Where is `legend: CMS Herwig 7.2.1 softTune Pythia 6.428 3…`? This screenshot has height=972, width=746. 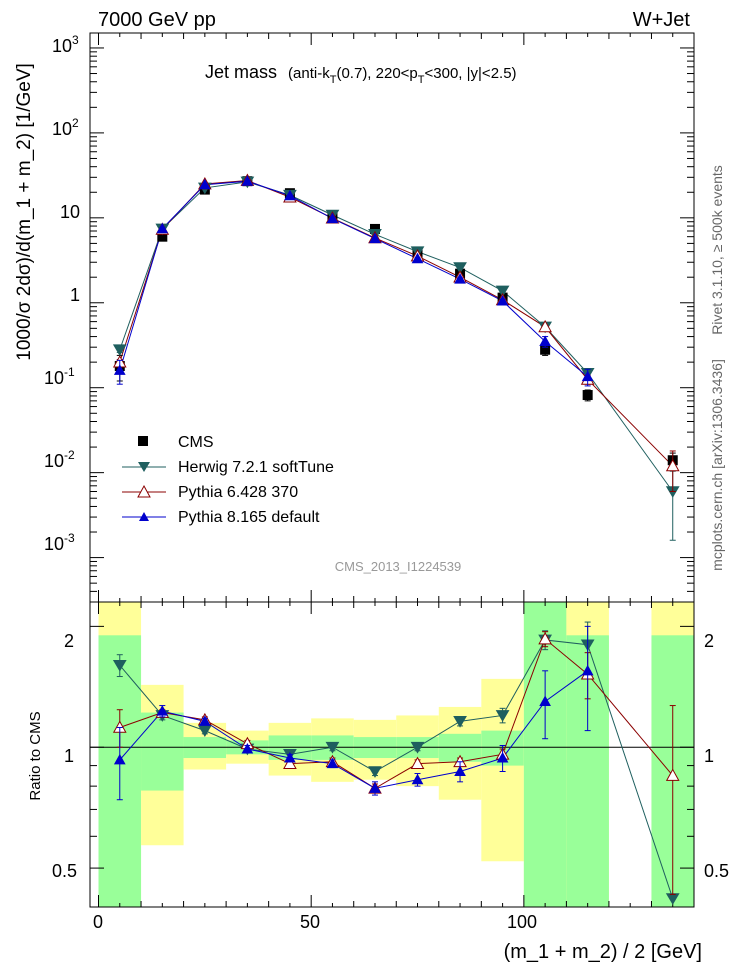
legend: CMS Herwig 7.2.1 softTune Pythia 6.428 3… is located at coordinates (228, 480).